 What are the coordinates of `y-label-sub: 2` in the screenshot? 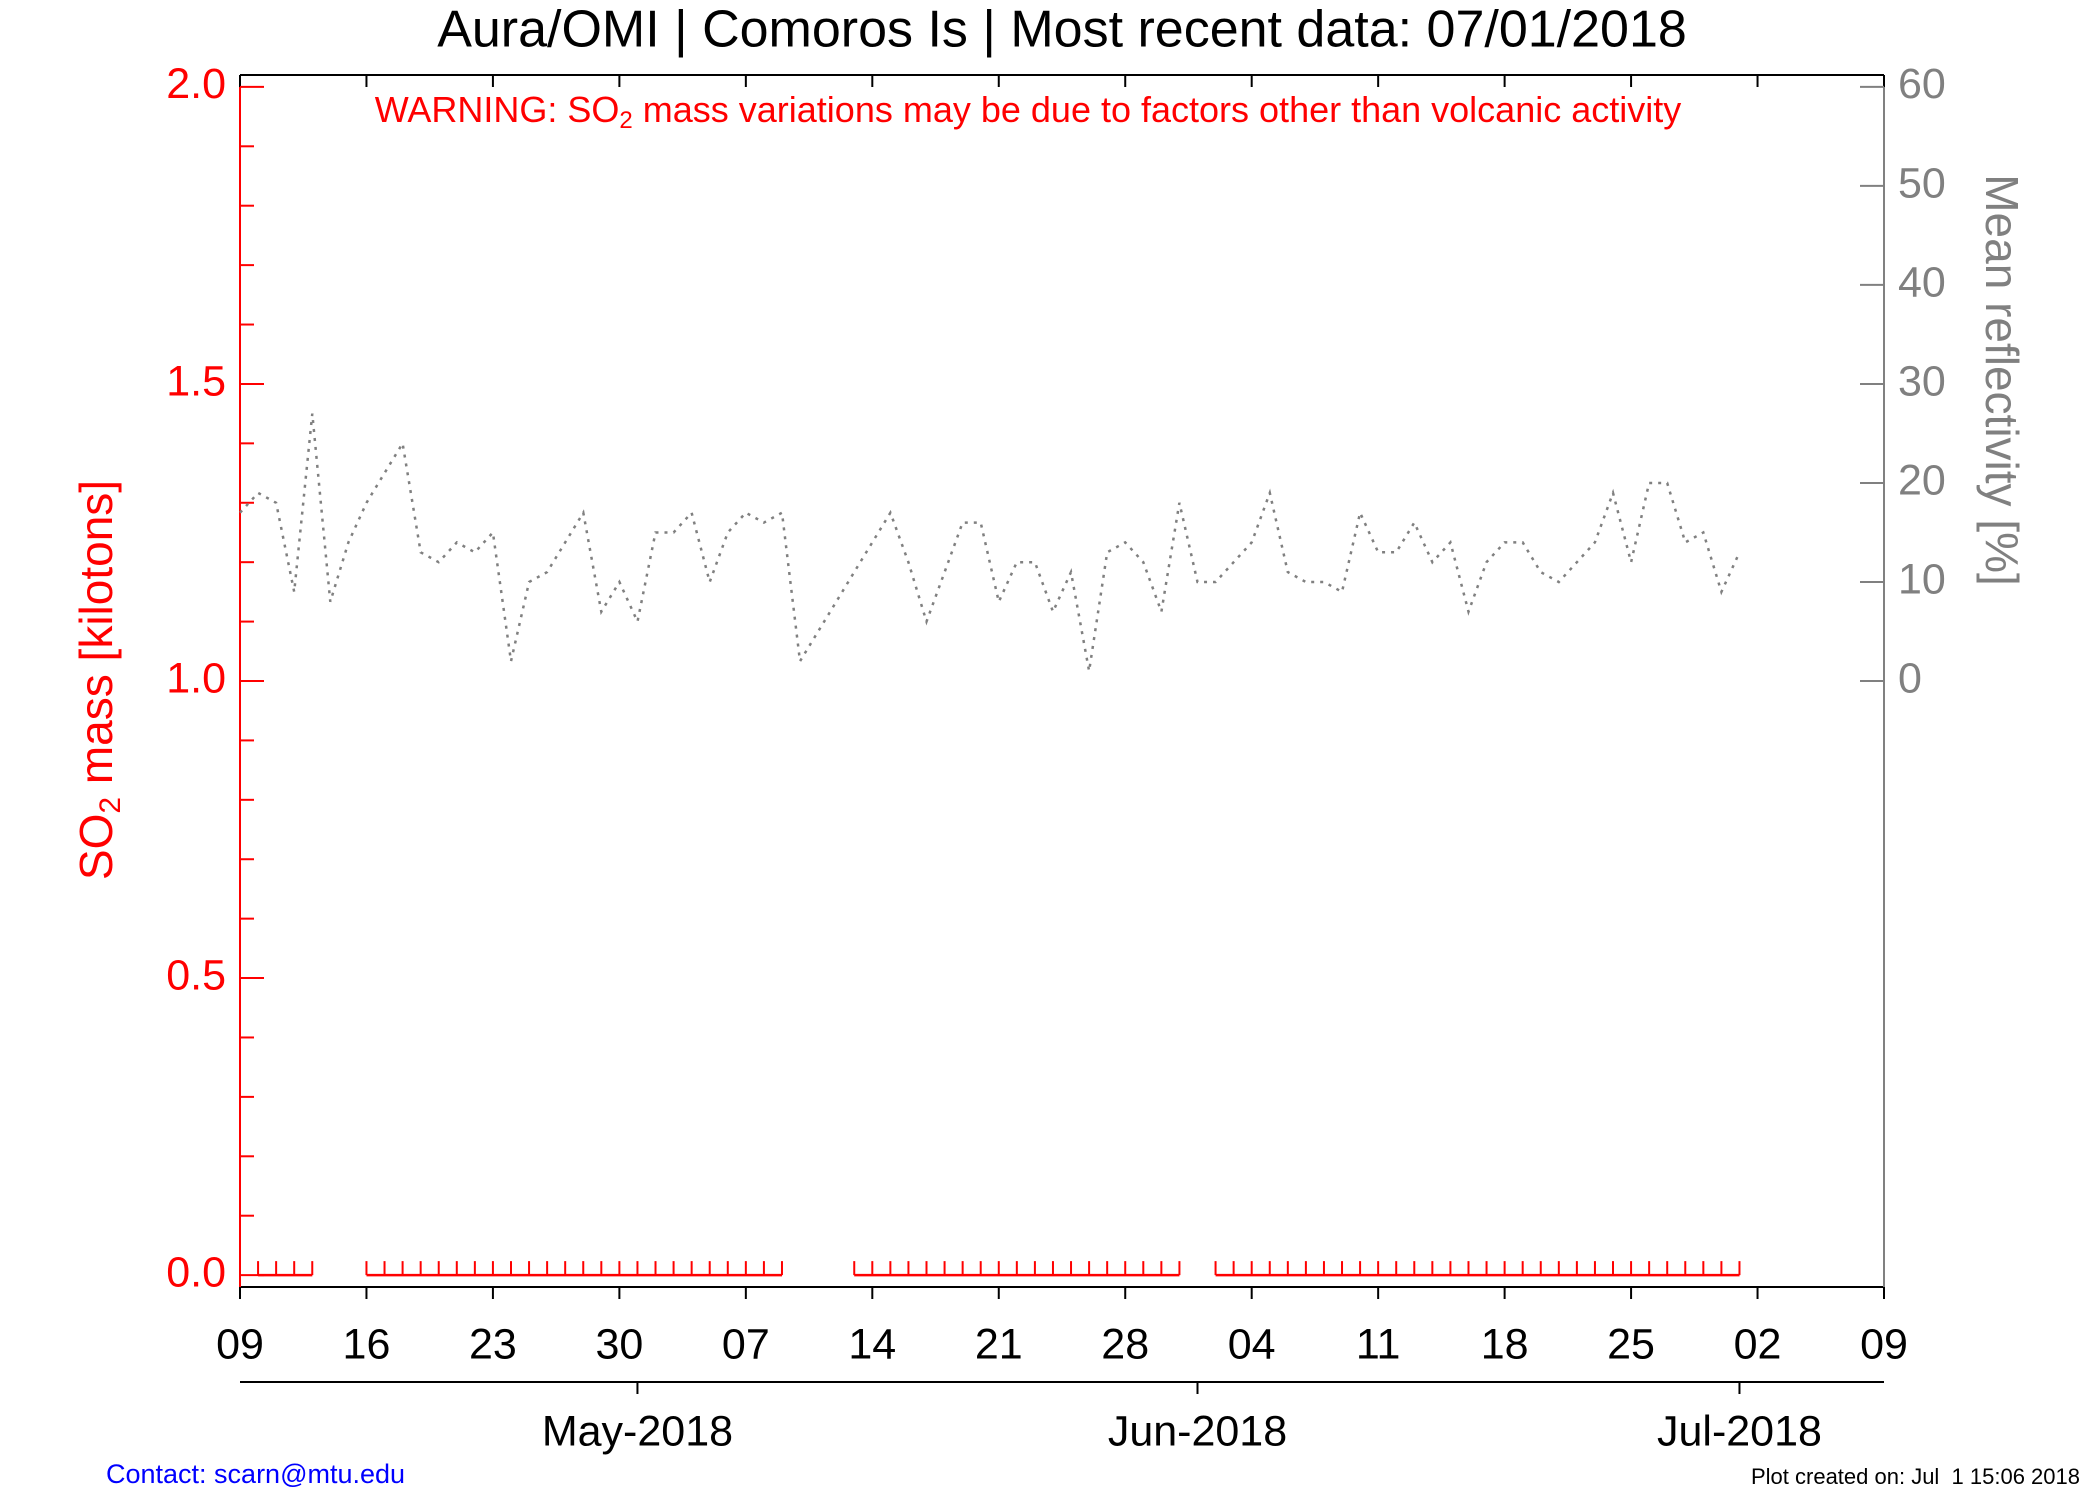 It's located at (110, 805).